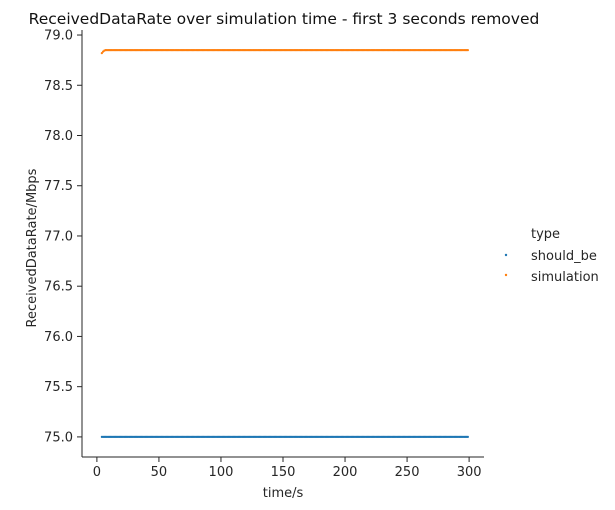  Describe the element at coordinates (159, 472) in the screenshot. I see `x-tick-label: 50` at that location.